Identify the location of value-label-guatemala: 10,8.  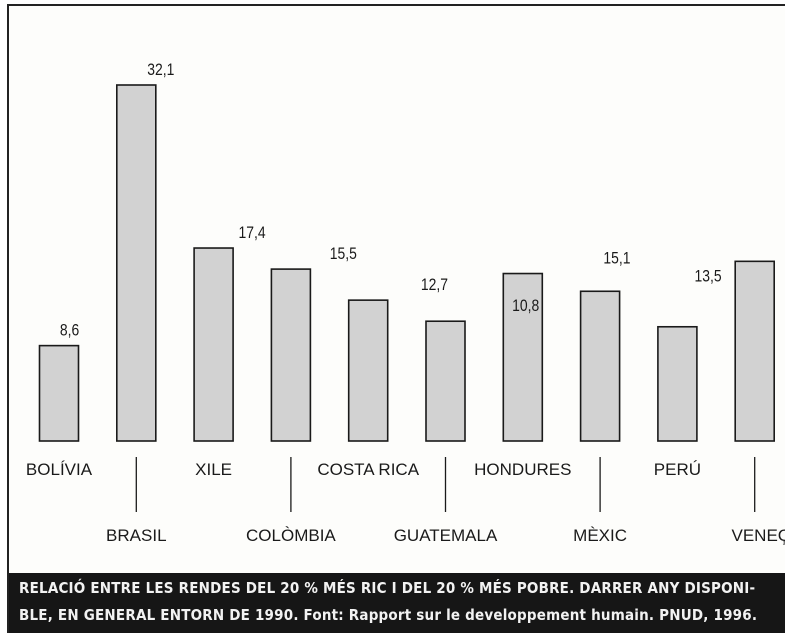
(525, 306).